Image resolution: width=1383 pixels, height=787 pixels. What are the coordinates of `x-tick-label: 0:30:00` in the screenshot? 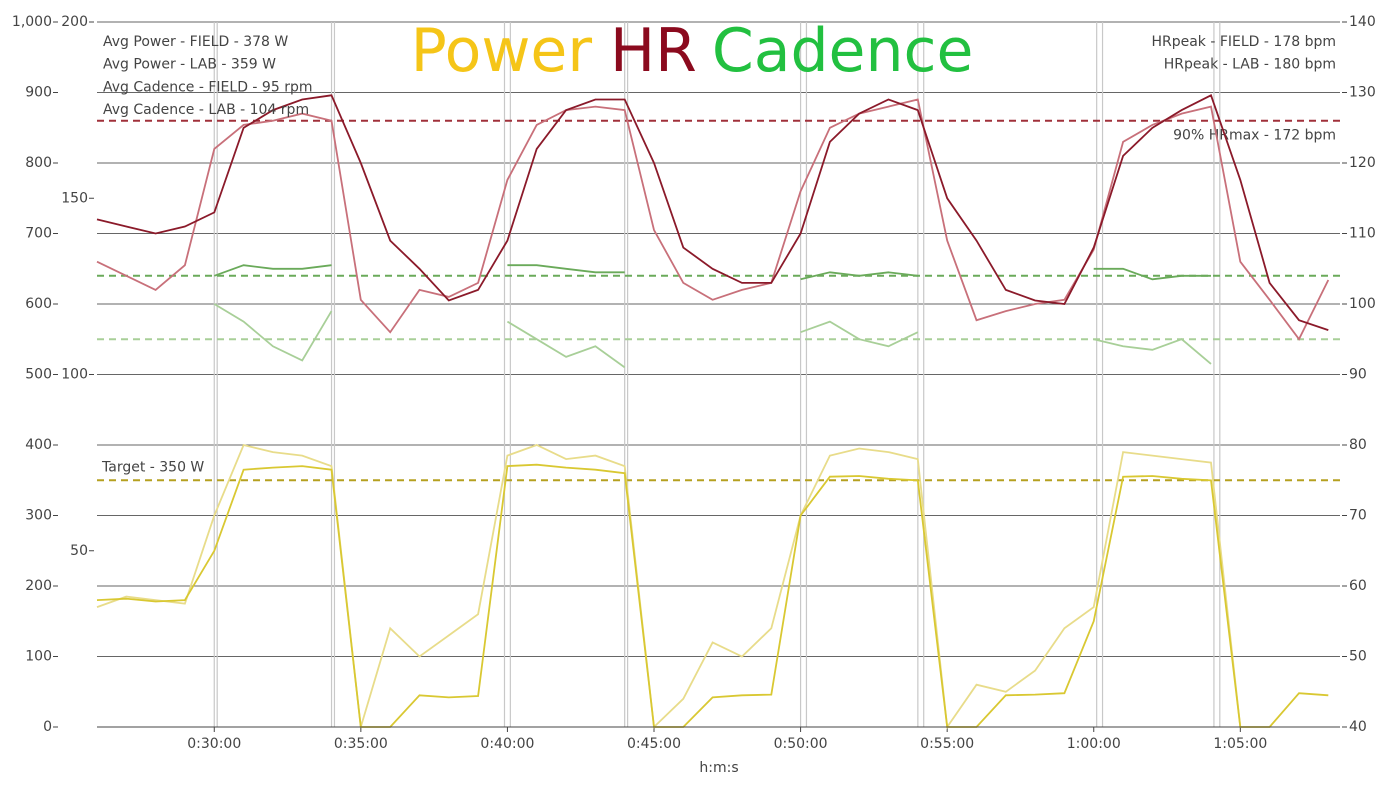 It's located at (214, 744).